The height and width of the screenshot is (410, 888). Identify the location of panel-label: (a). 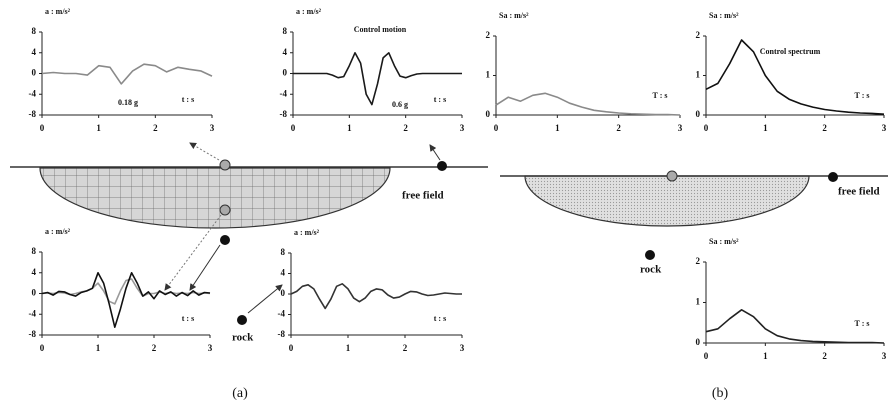
(240, 393).